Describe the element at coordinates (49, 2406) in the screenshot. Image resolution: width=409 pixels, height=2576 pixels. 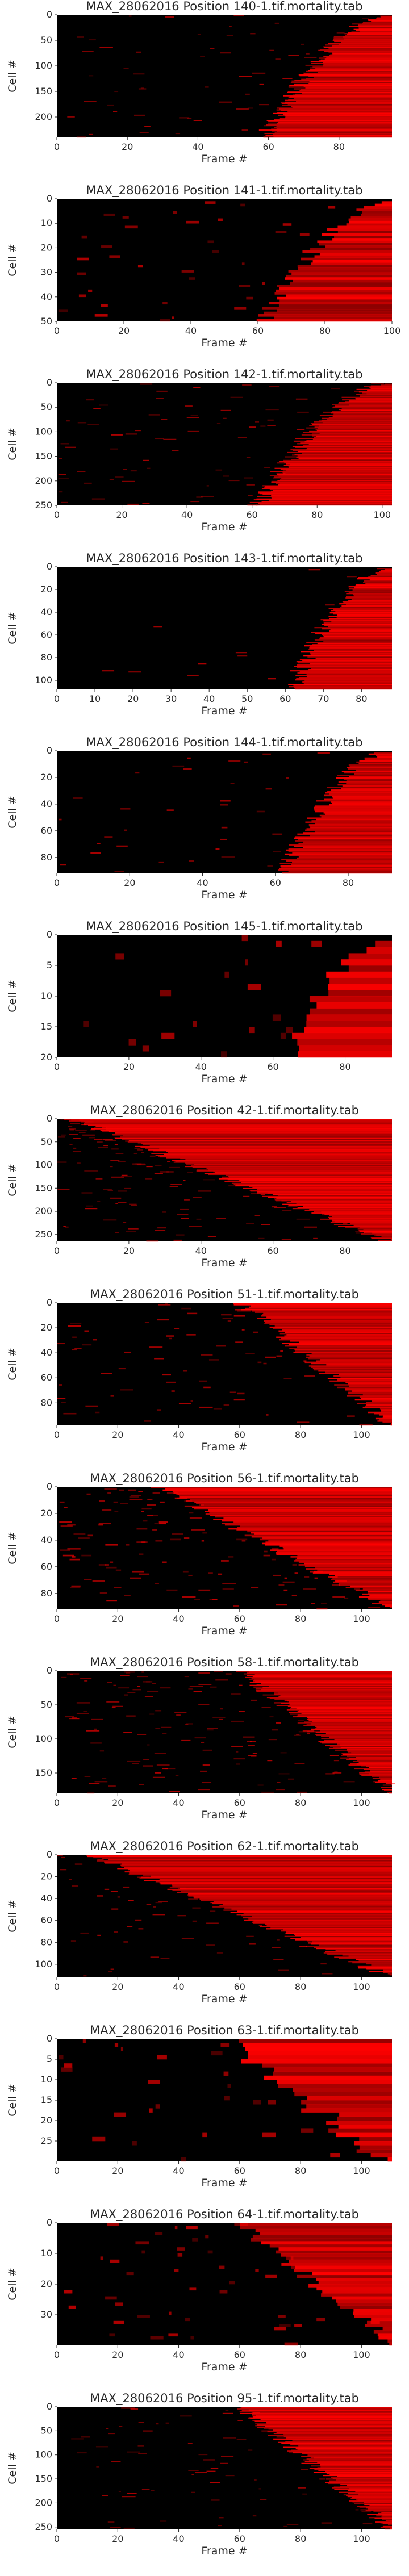
I see `y-tick-label: 0` at that location.